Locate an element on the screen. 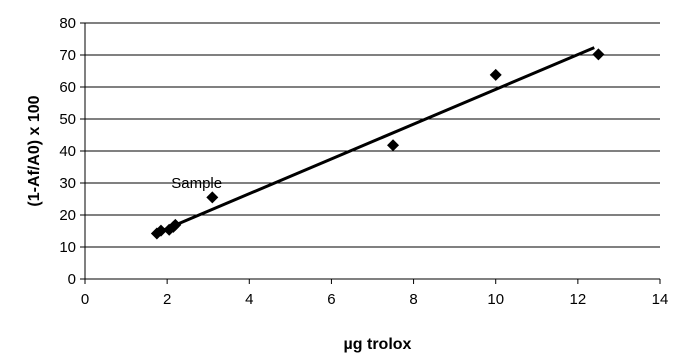 The height and width of the screenshot is (356, 673). x-tick-label: 2 is located at coordinates (167, 299).